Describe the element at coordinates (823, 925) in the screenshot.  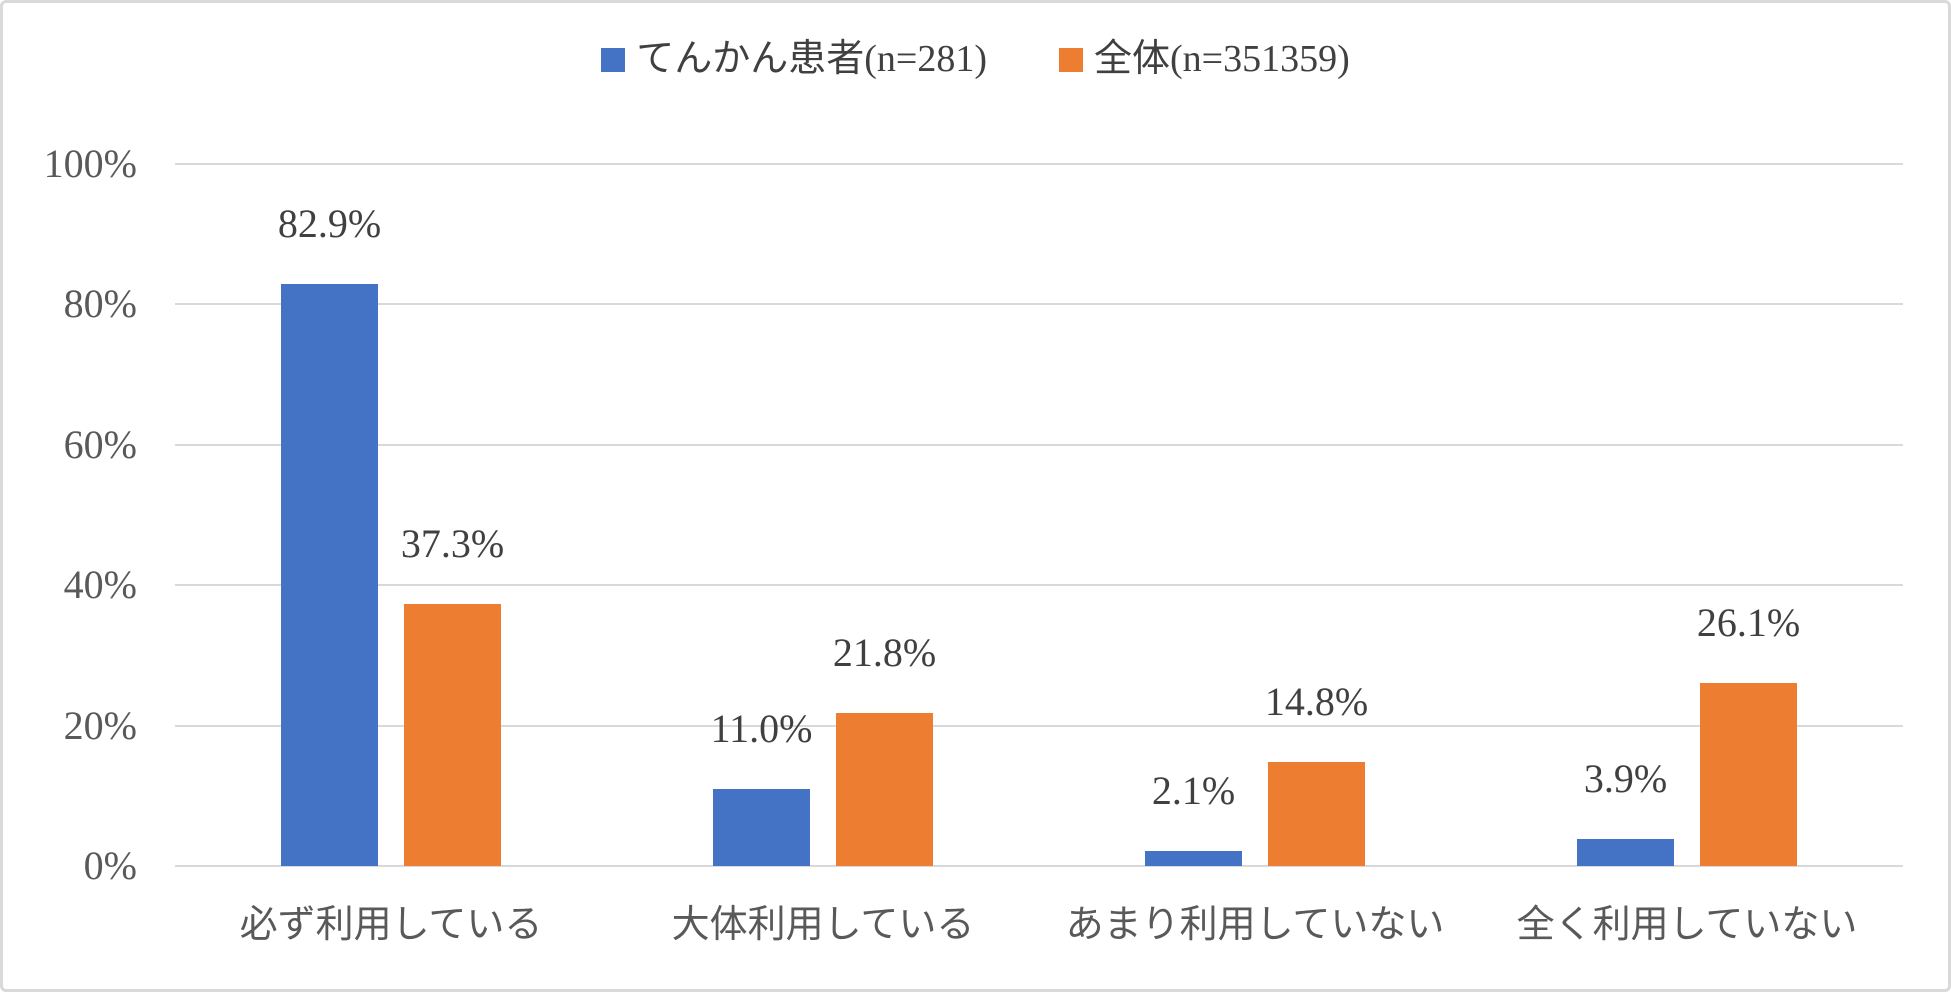
I see `x-axis-category-label: 大体利用している` at that location.